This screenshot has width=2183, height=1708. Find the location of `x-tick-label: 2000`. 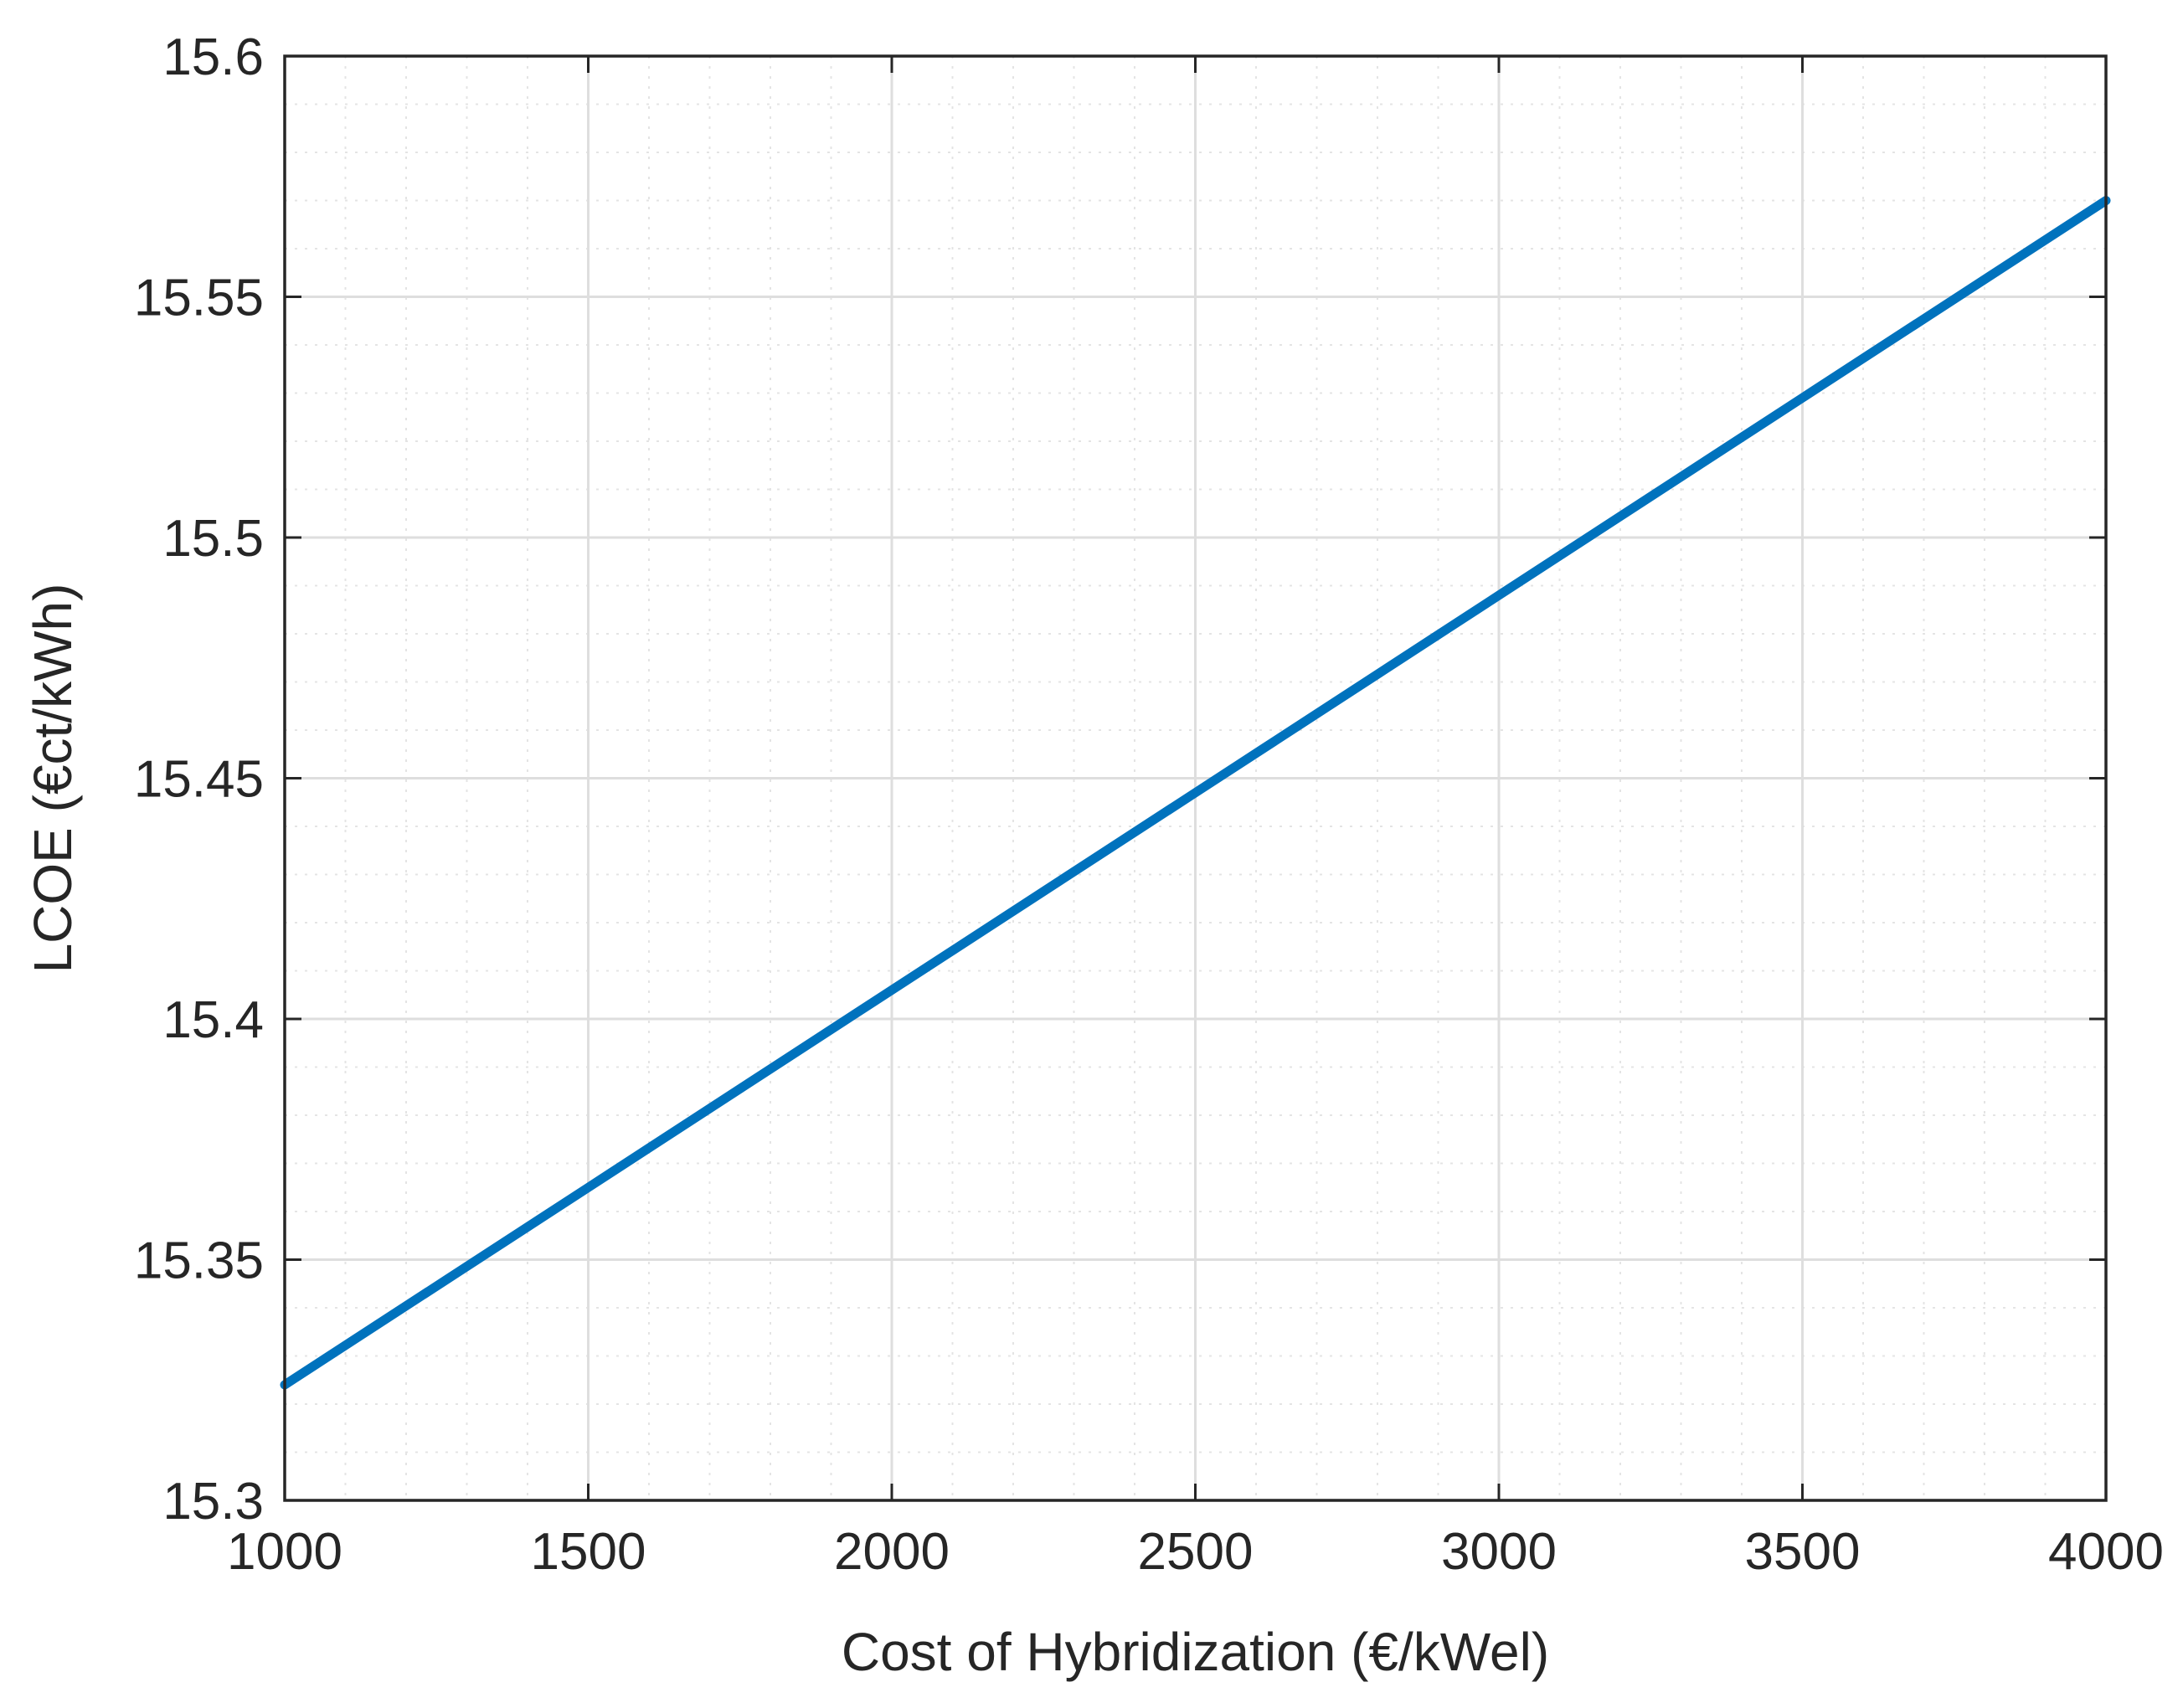

x-tick-label: 2000 is located at coordinates (892, 1552).